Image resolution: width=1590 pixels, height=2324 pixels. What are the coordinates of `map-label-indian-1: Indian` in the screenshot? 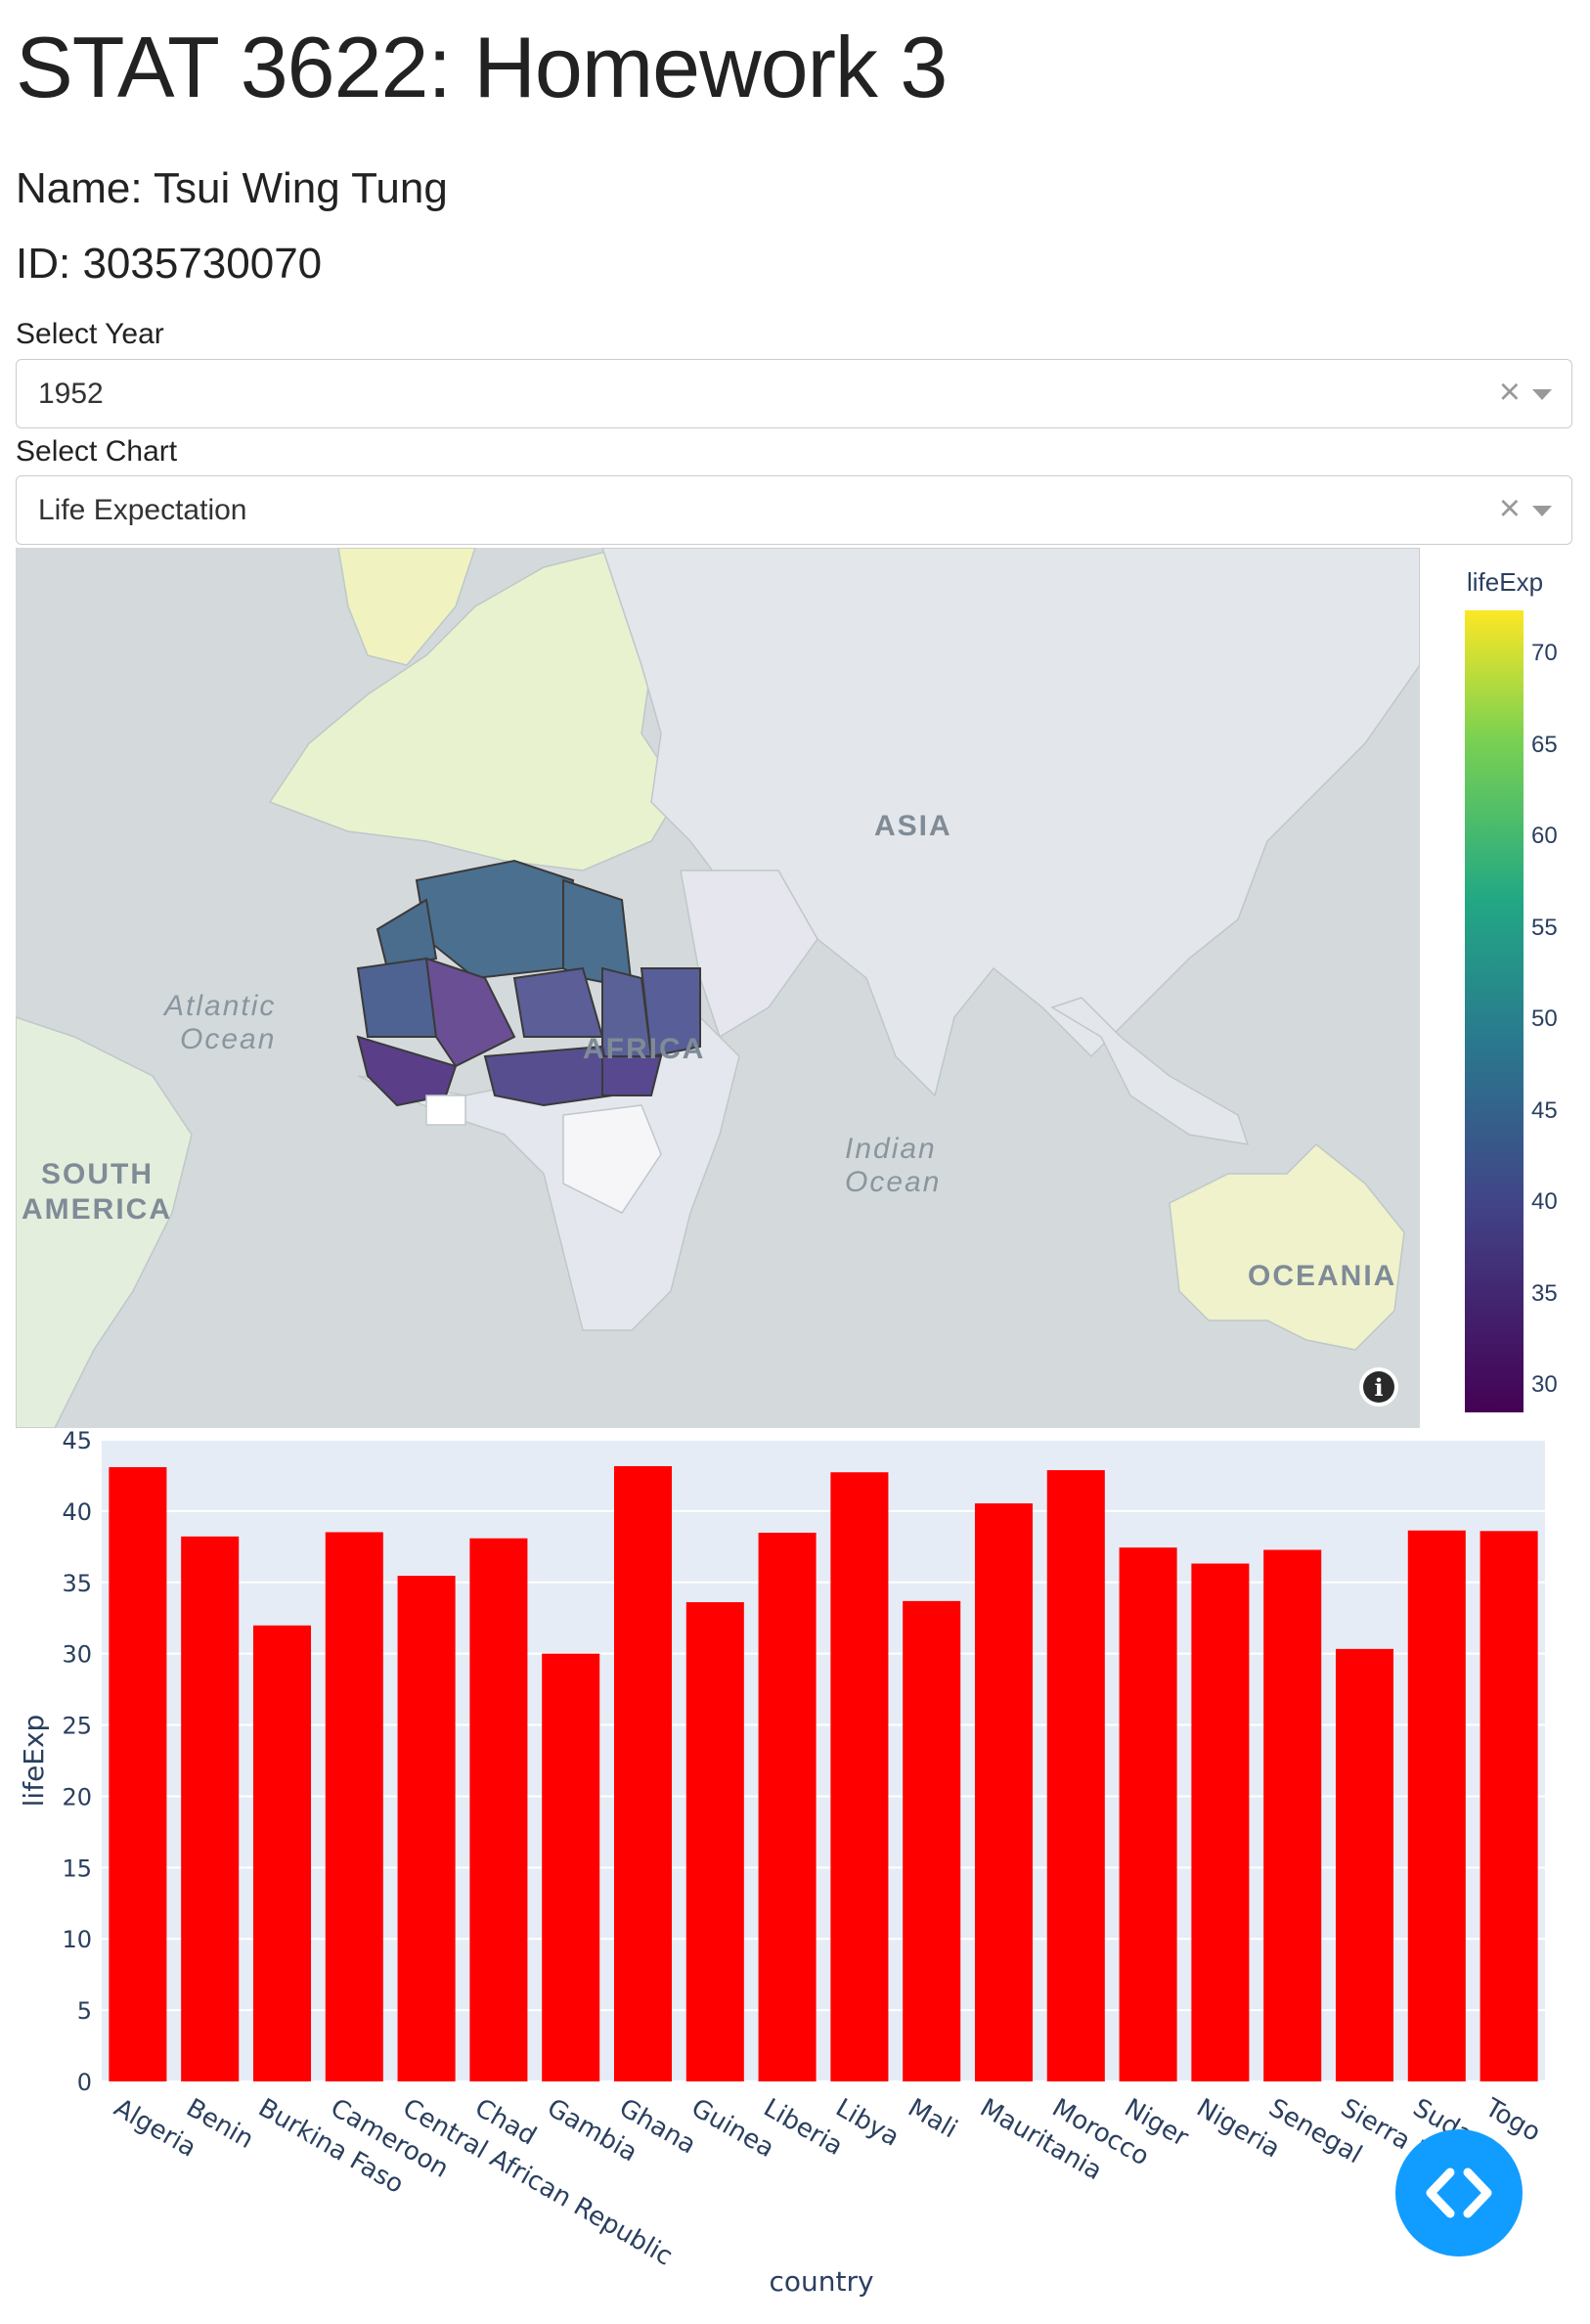 It's located at (891, 1149).